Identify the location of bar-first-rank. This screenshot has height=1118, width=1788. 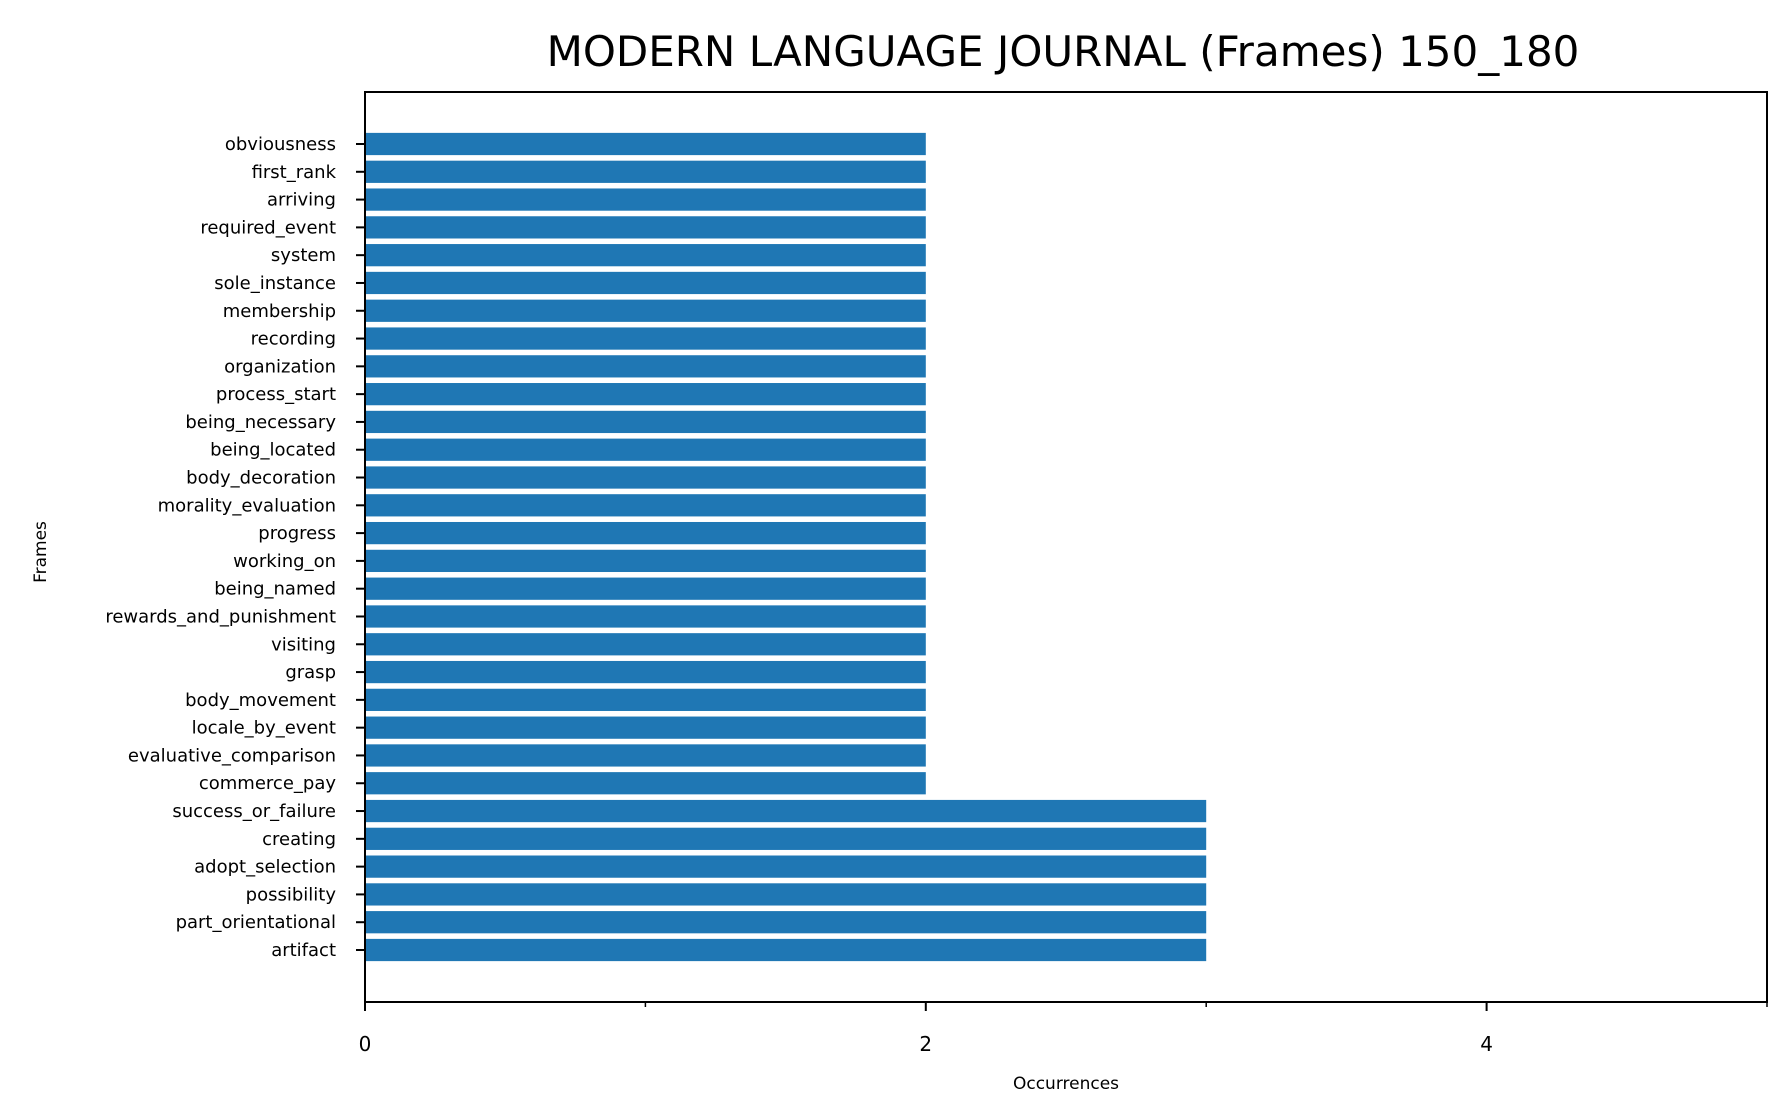
(645, 171).